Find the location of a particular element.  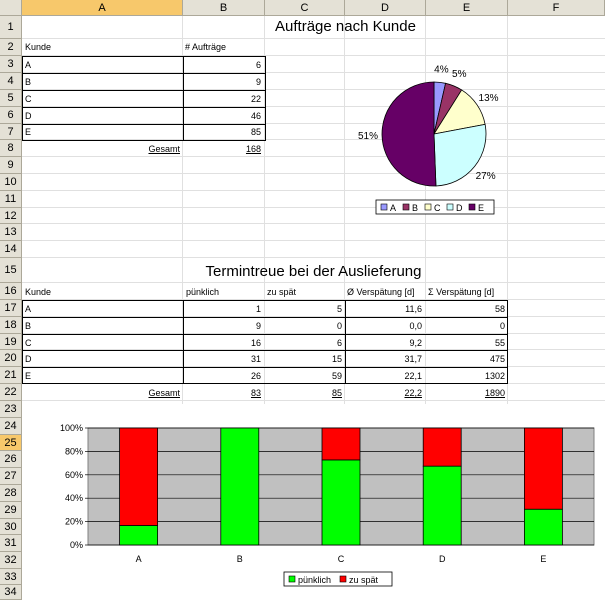

row-header-26: 26 is located at coordinates (11, 459).